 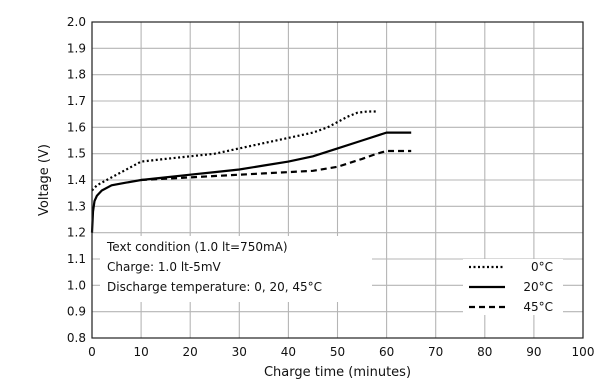 What do you see at coordinates (337, 352) in the screenshot?
I see `x-tick-label: 50` at bounding box center [337, 352].